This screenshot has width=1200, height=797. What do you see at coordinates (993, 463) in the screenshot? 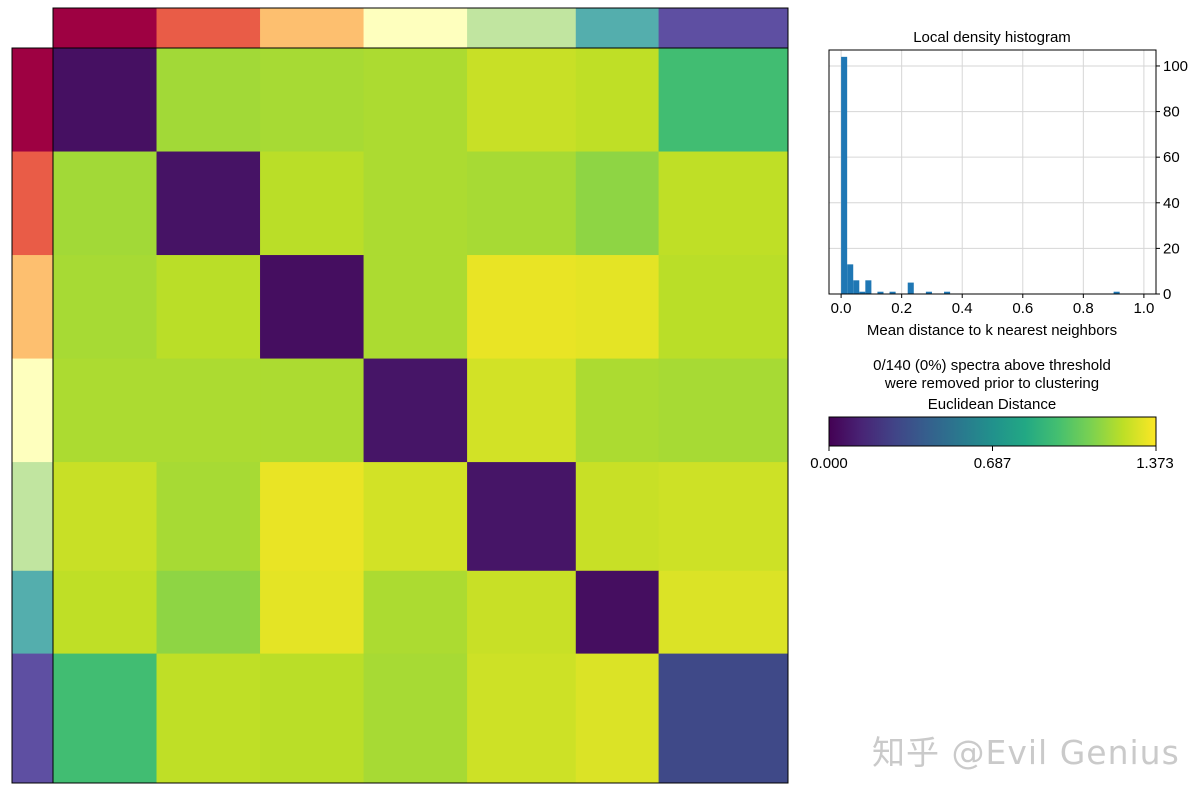
I see `colorbar-label-mid: 0.687` at bounding box center [993, 463].